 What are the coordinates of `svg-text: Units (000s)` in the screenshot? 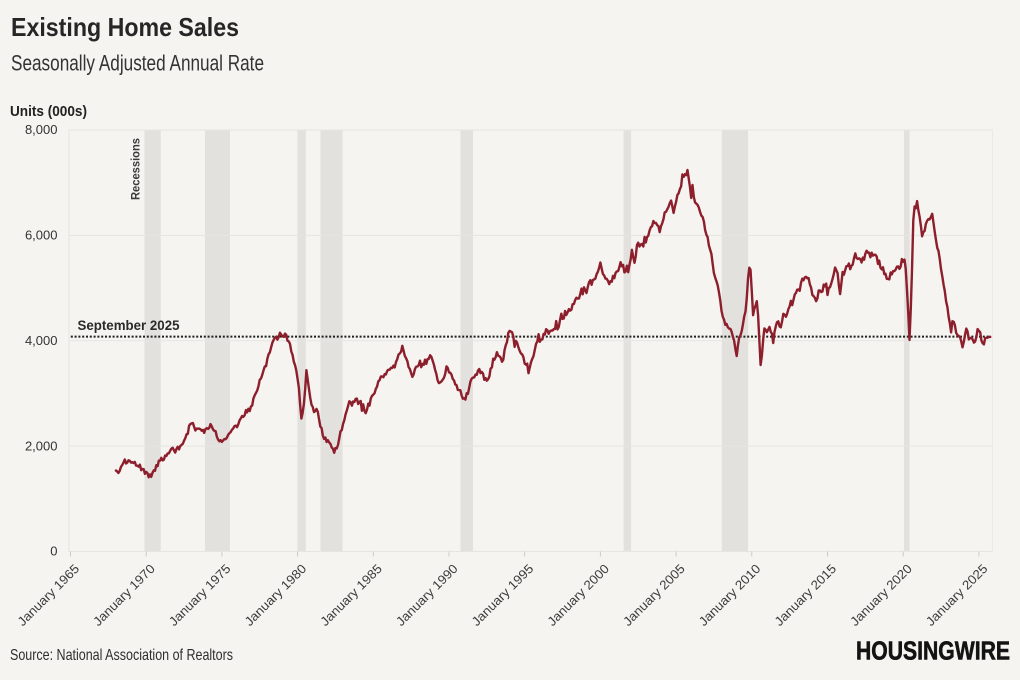 It's located at (48, 112).